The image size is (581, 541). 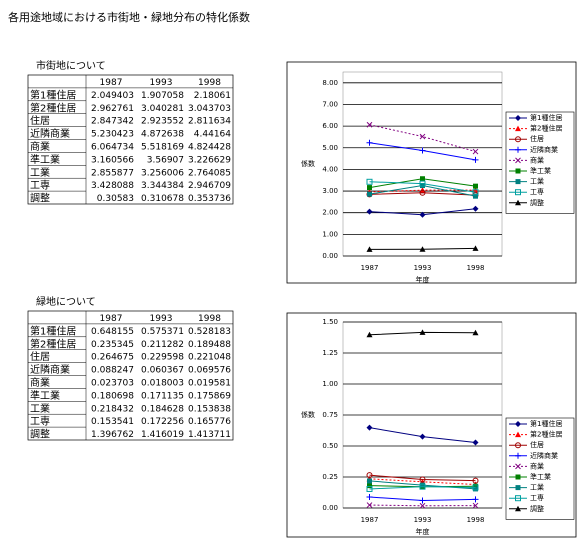 I want to click on cell: 3.428088, so click(x=112, y=186).